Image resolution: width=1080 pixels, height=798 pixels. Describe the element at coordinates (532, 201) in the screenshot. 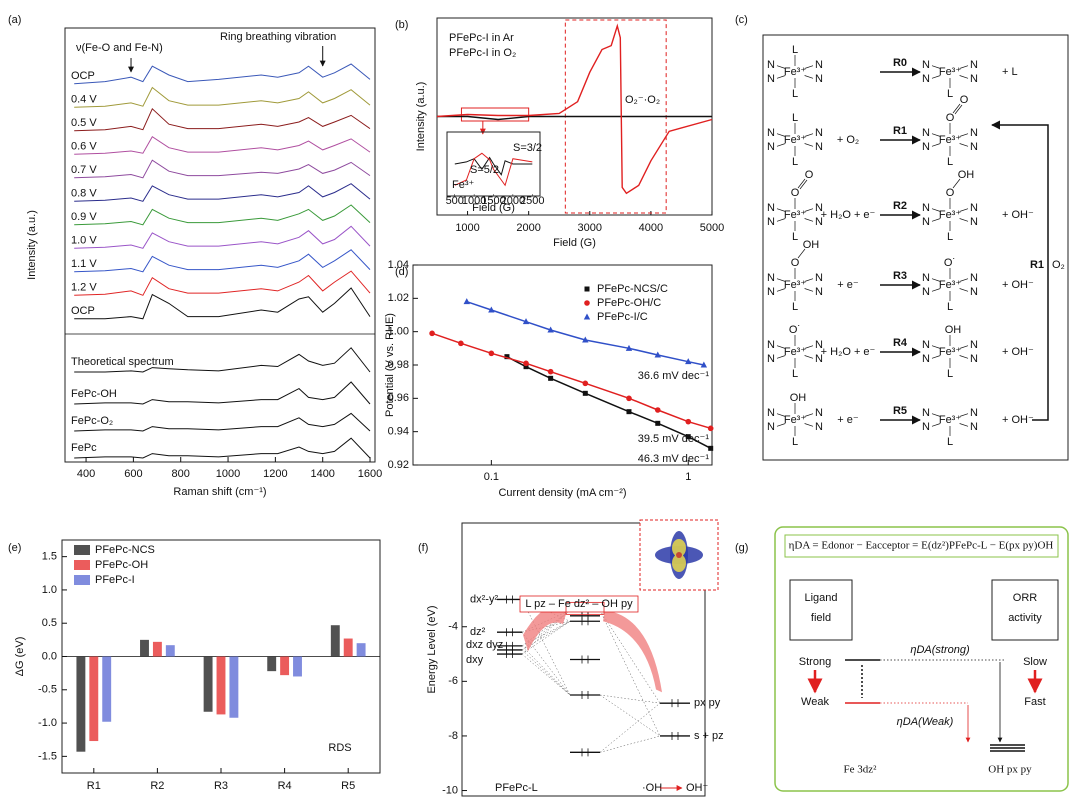

I see `x-tick-label: 2500` at that location.